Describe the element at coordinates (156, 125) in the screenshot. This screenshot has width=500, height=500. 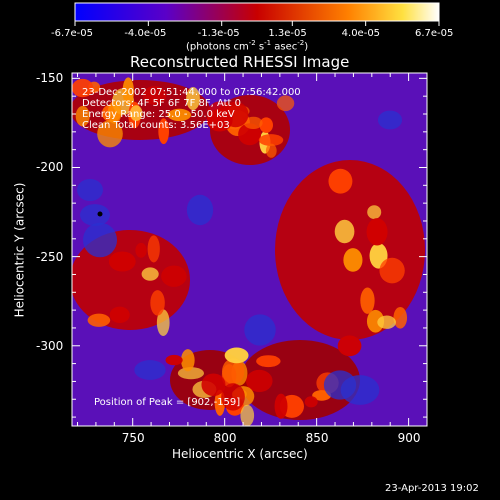
I see `info-line-4: Clean Total counts: 3.56E+03` at that location.